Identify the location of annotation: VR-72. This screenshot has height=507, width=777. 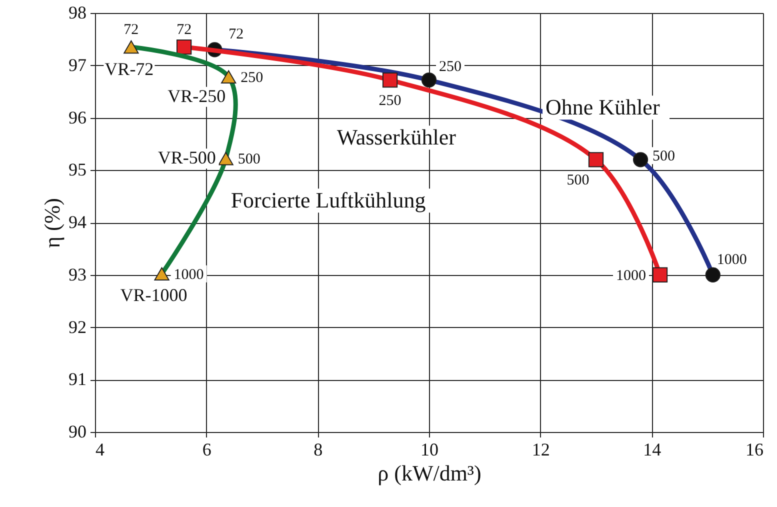
(129, 69).